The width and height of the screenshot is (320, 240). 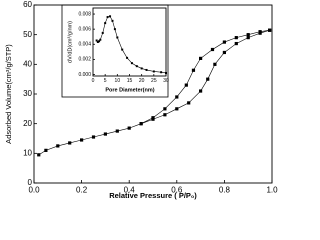 I want to click on y-tick-label: 0.002, so click(x=84, y=60).